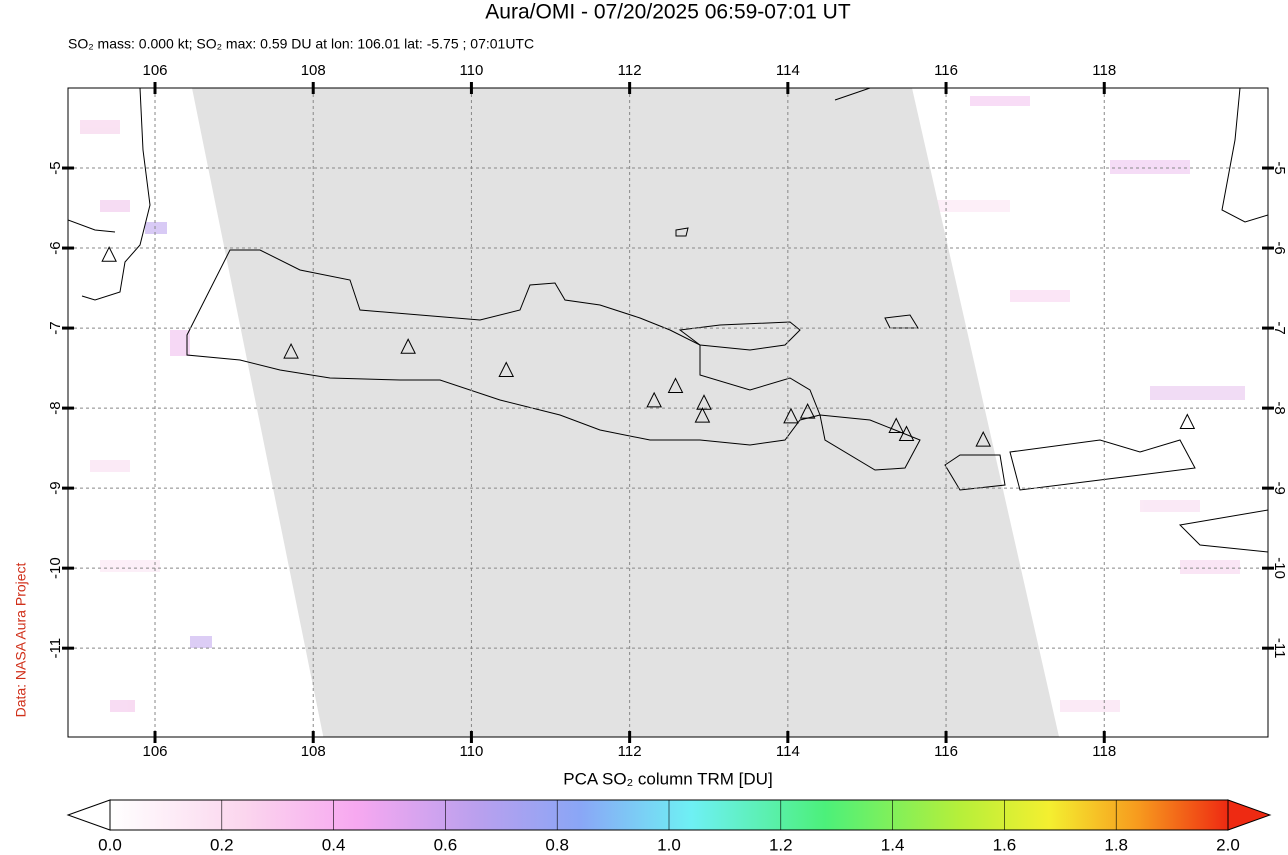 The image size is (1288, 855). I want to click on colorbar-tick-label: 0.6, so click(446, 844).